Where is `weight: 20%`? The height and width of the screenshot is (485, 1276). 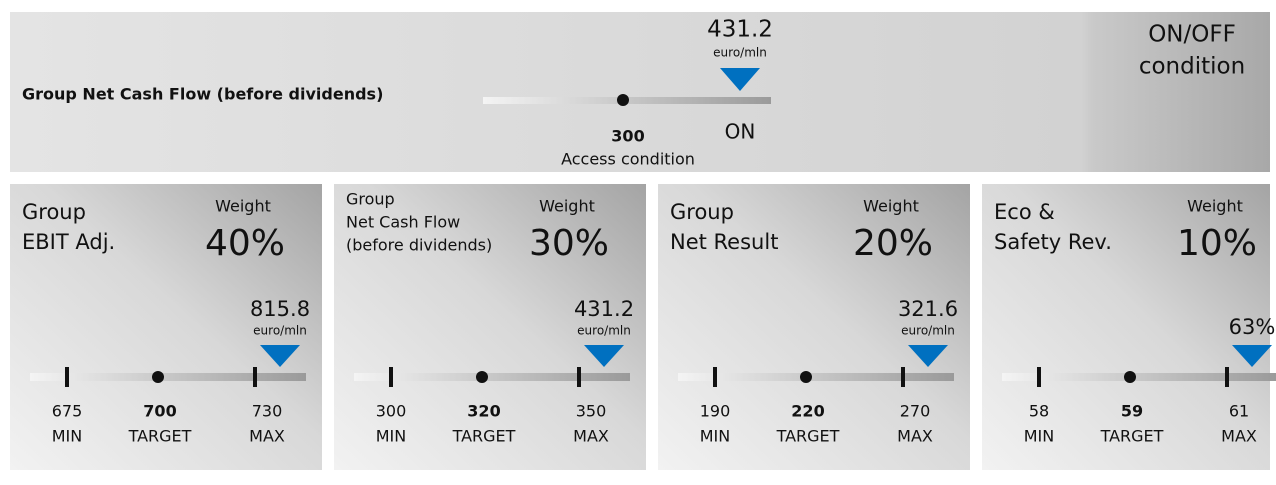
weight: 20% is located at coordinates (893, 243).